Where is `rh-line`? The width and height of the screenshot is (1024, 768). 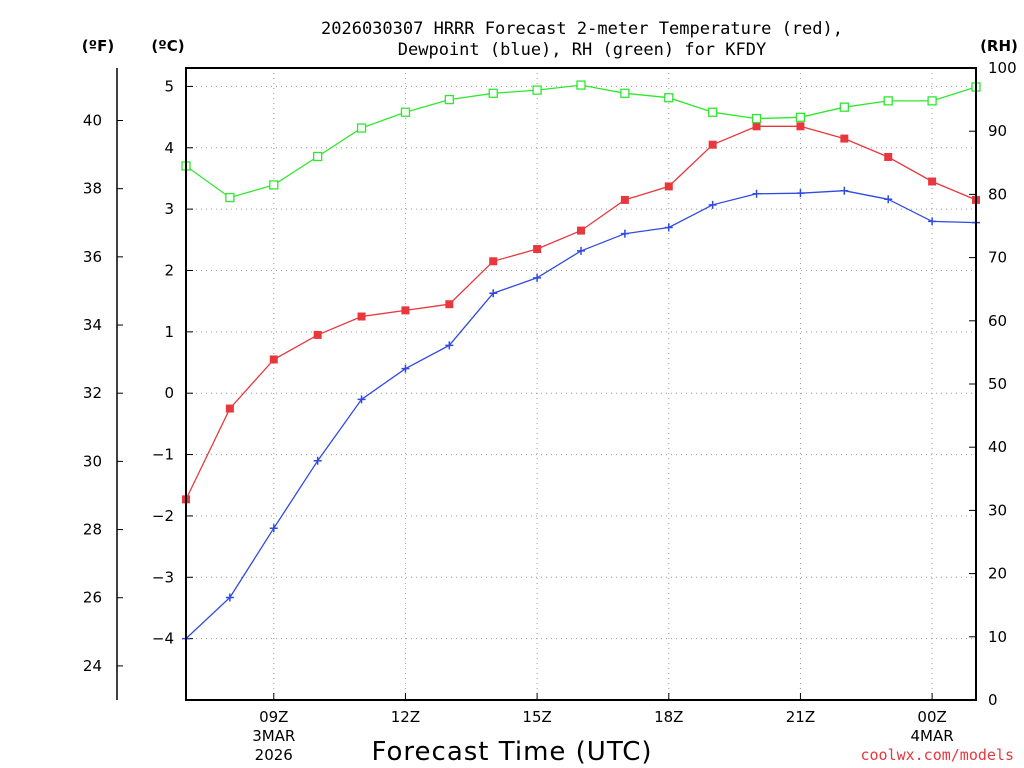 rh-line is located at coordinates (581, 141).